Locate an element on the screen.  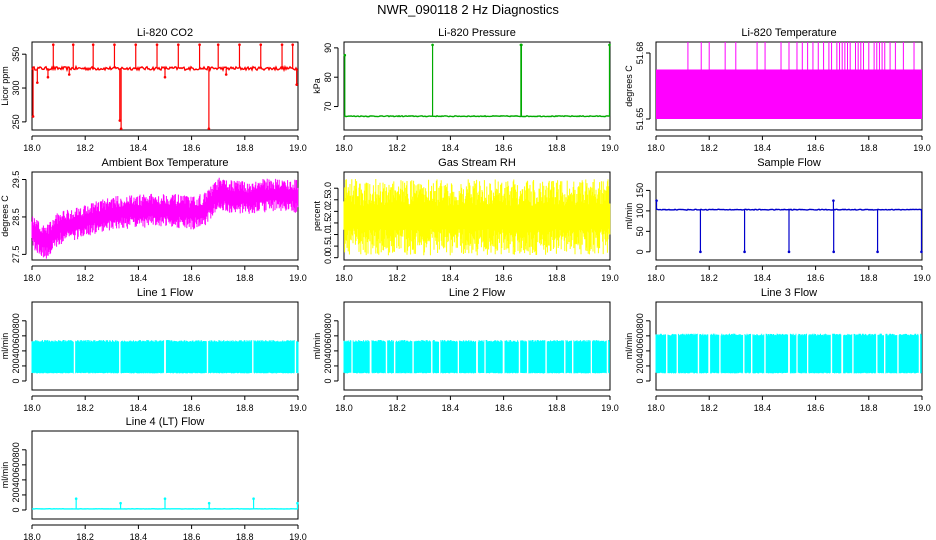
y-tick-label: 70 is located at coordinates (328, 107).